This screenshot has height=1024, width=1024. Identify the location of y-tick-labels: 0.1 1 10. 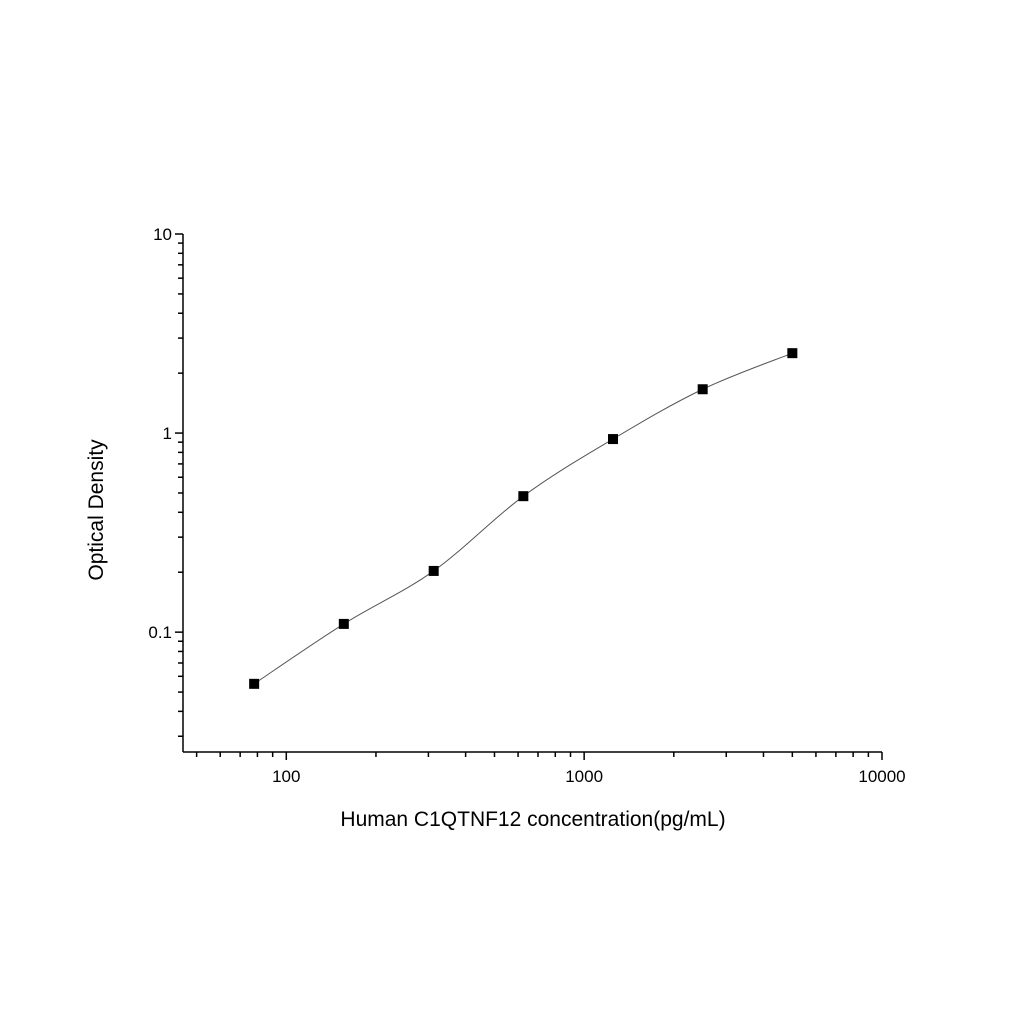
(160, 433).